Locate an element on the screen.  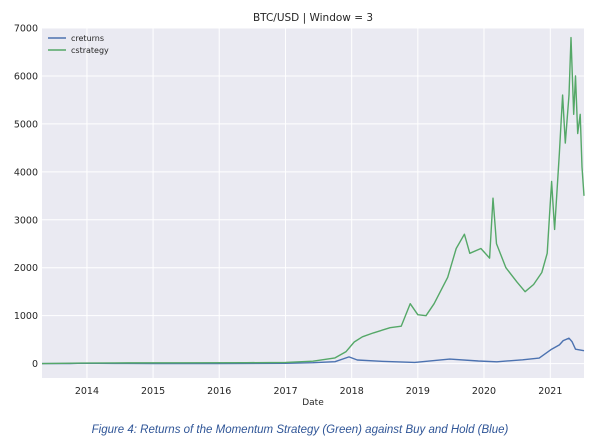
x-tick-label: 2015 is located at coordinates (153, 391).